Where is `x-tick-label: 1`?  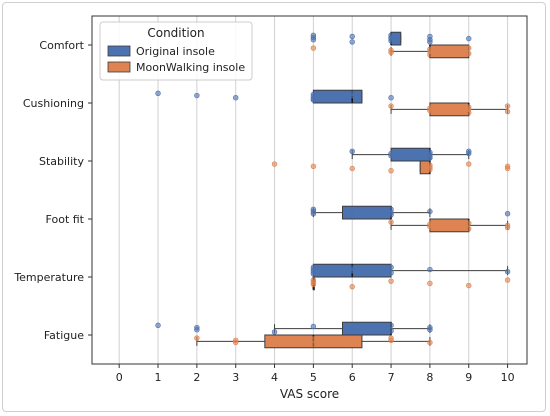 x-tick-label: 1 is located at coordinates (158, 377).